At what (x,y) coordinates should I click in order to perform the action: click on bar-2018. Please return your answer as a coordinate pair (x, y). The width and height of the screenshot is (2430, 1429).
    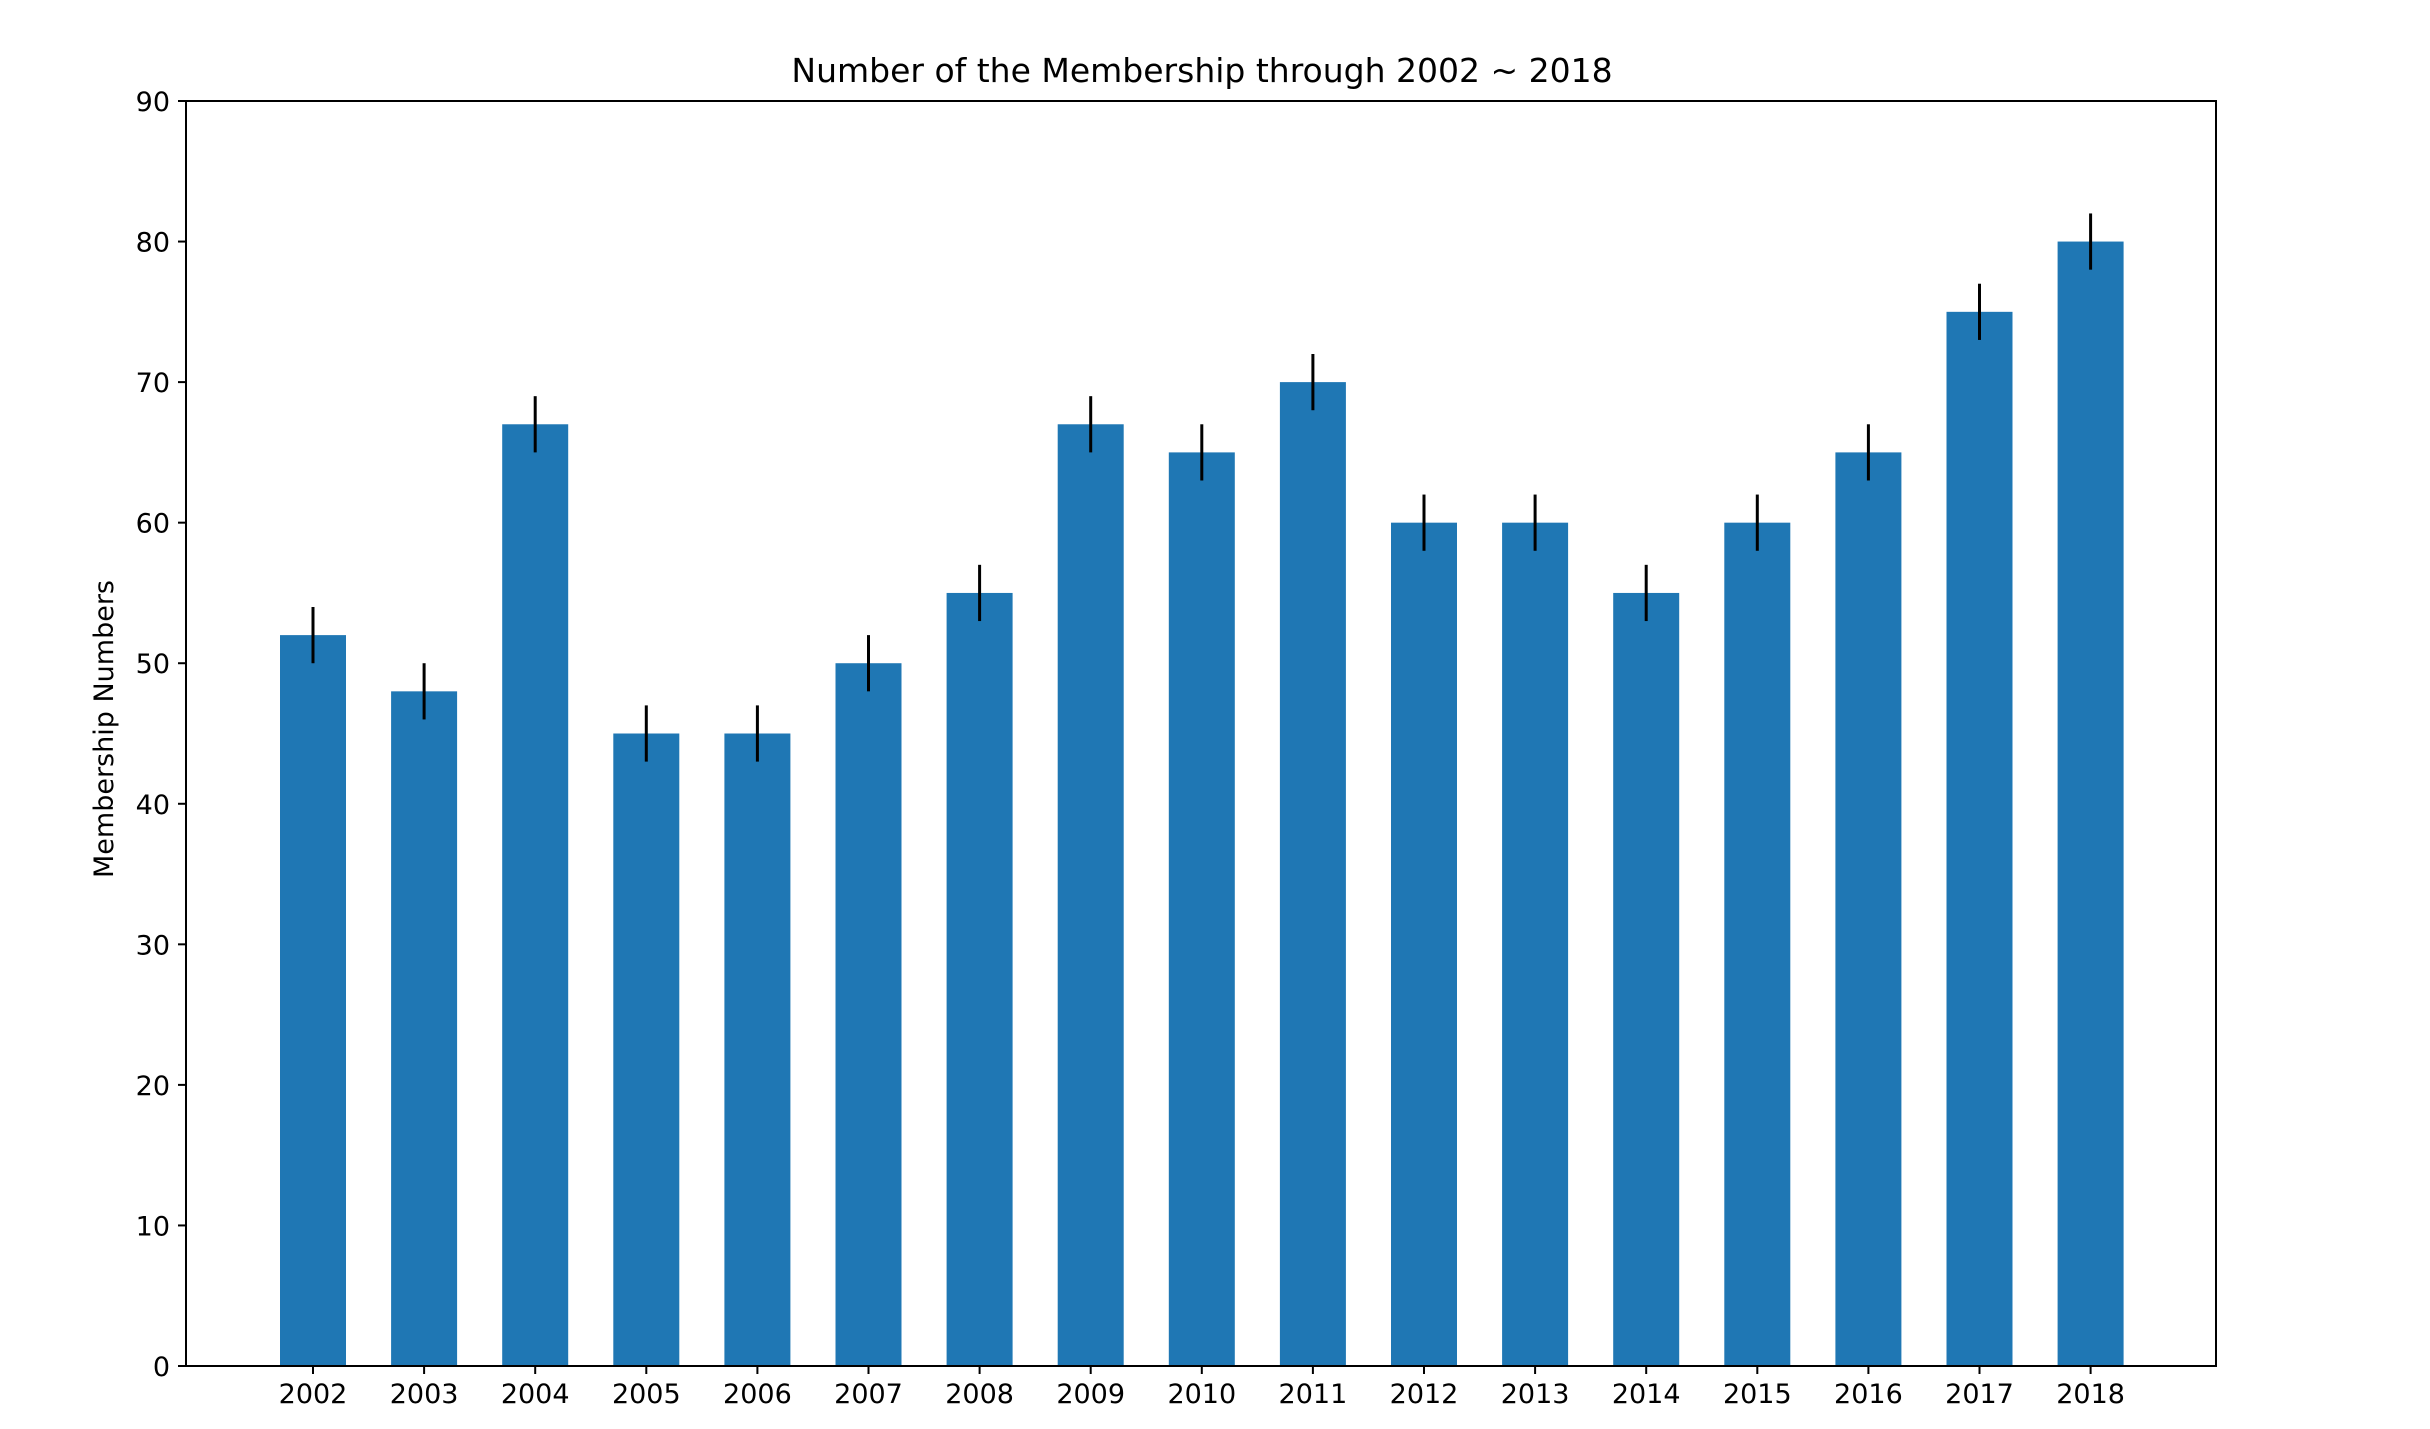
    Looking at the image, I should click on (2090, 804).